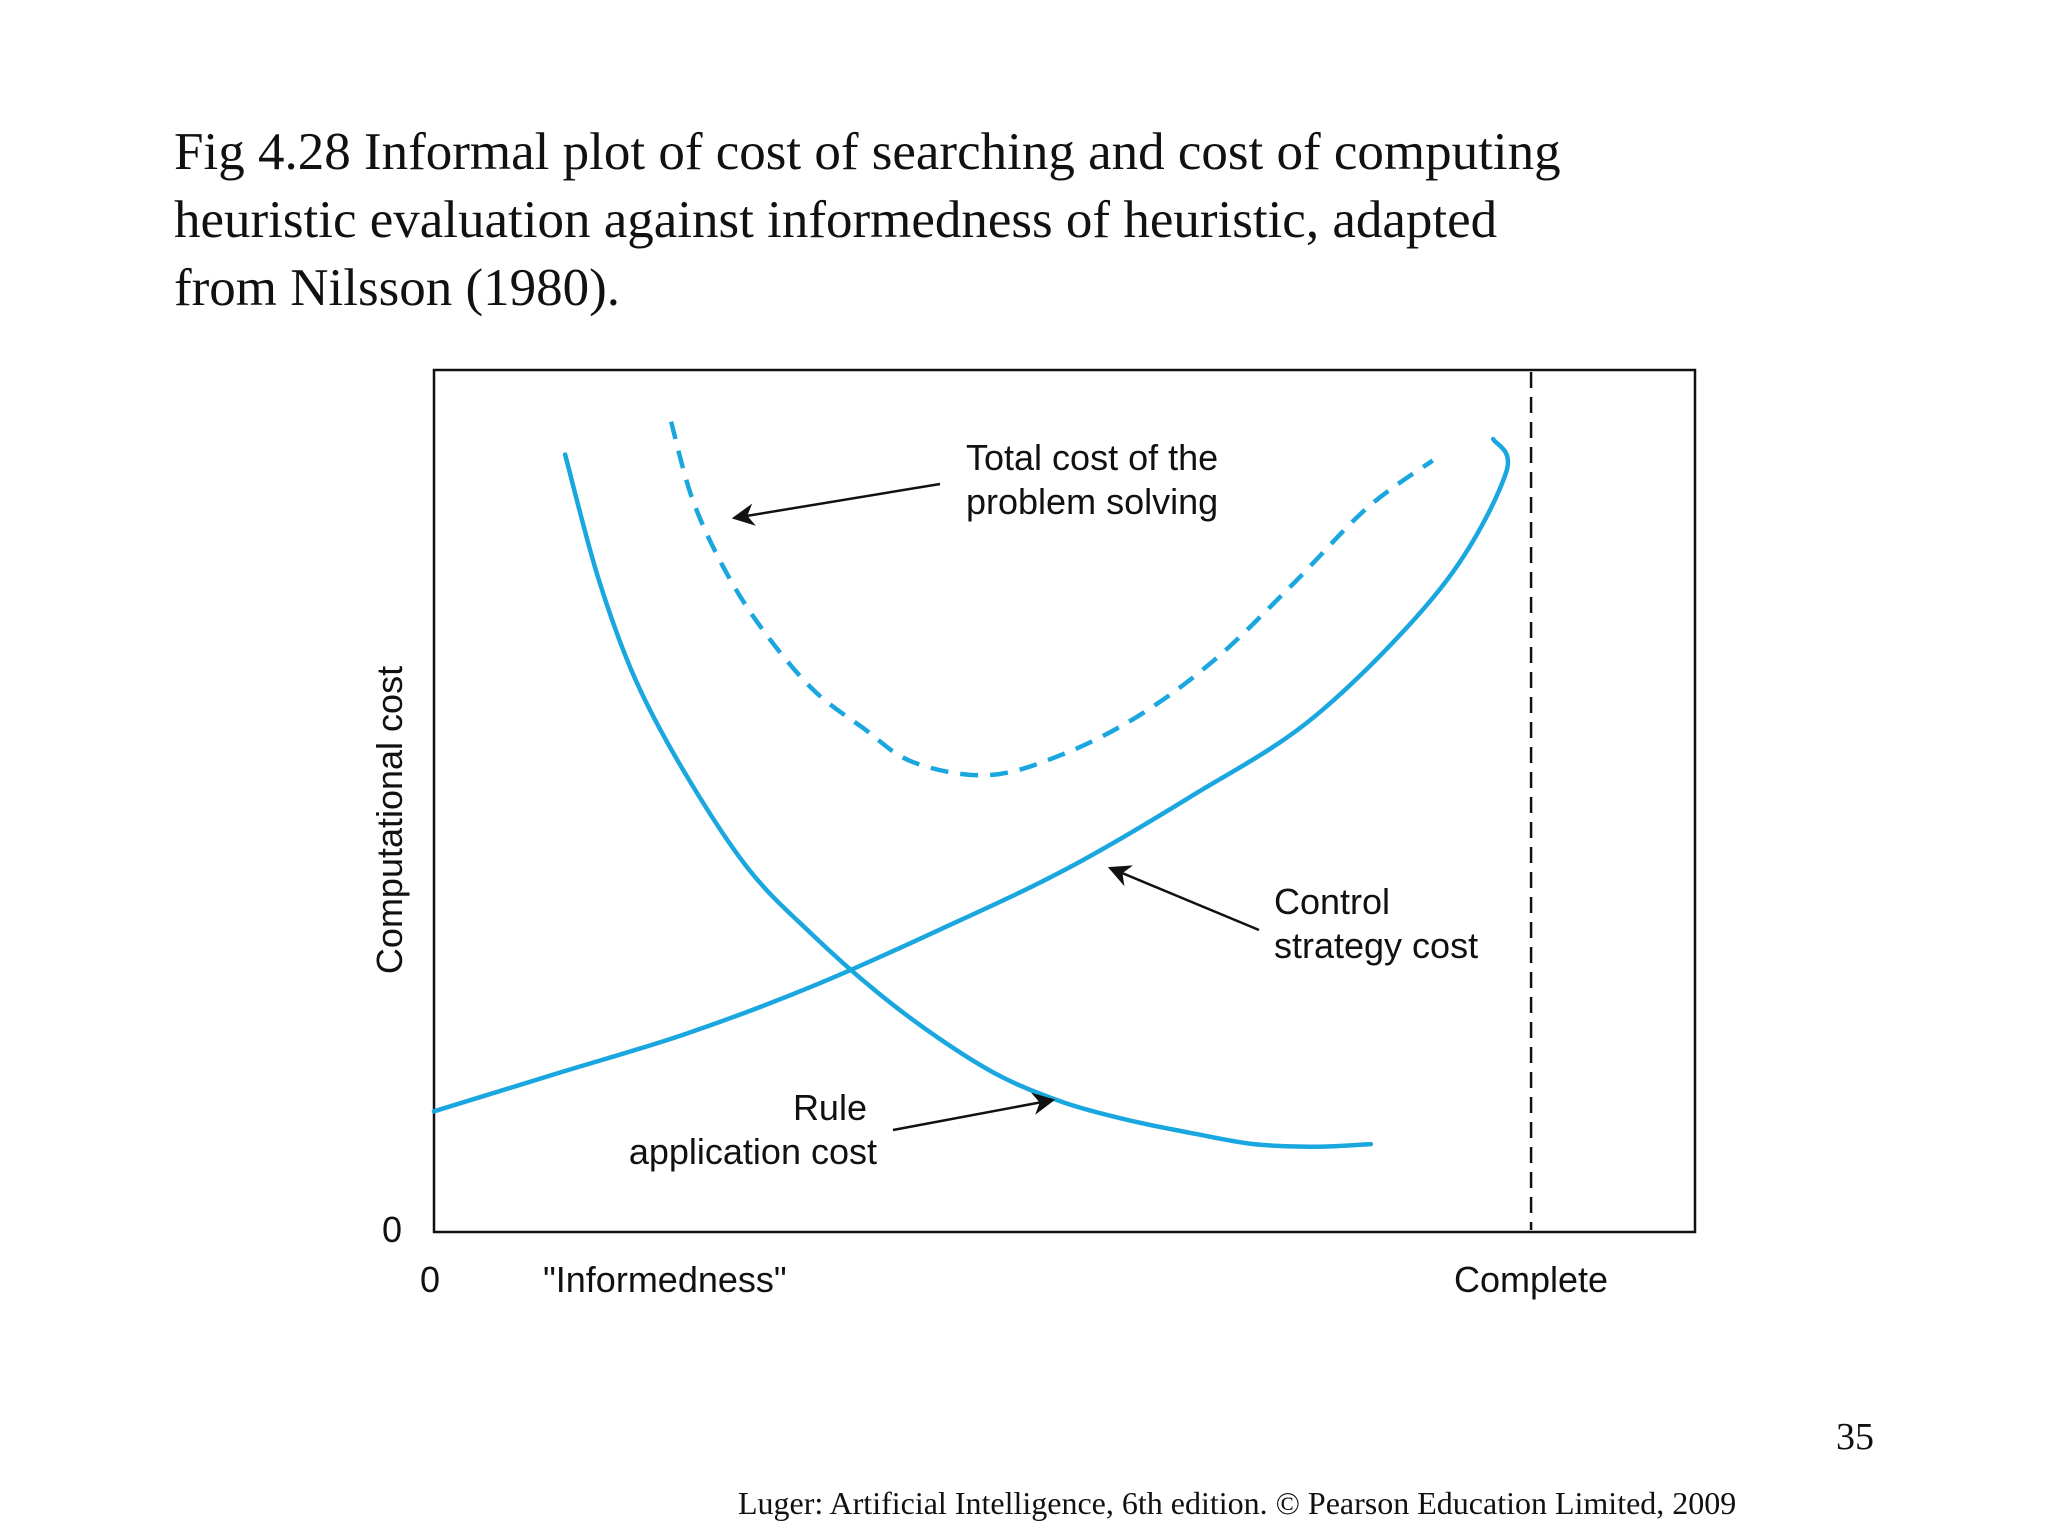  I want to click on total-cost-label: Total cost of the problem solving, so click(1097, 479).